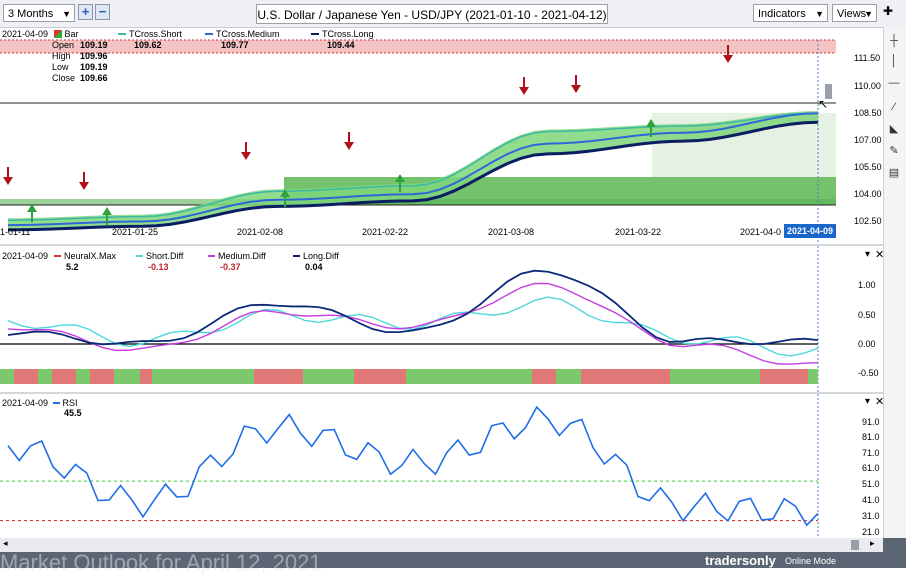 The width and height of the screenshot is (906, 576). I want to click on cursor-icon: ↖, so click(823, 104).